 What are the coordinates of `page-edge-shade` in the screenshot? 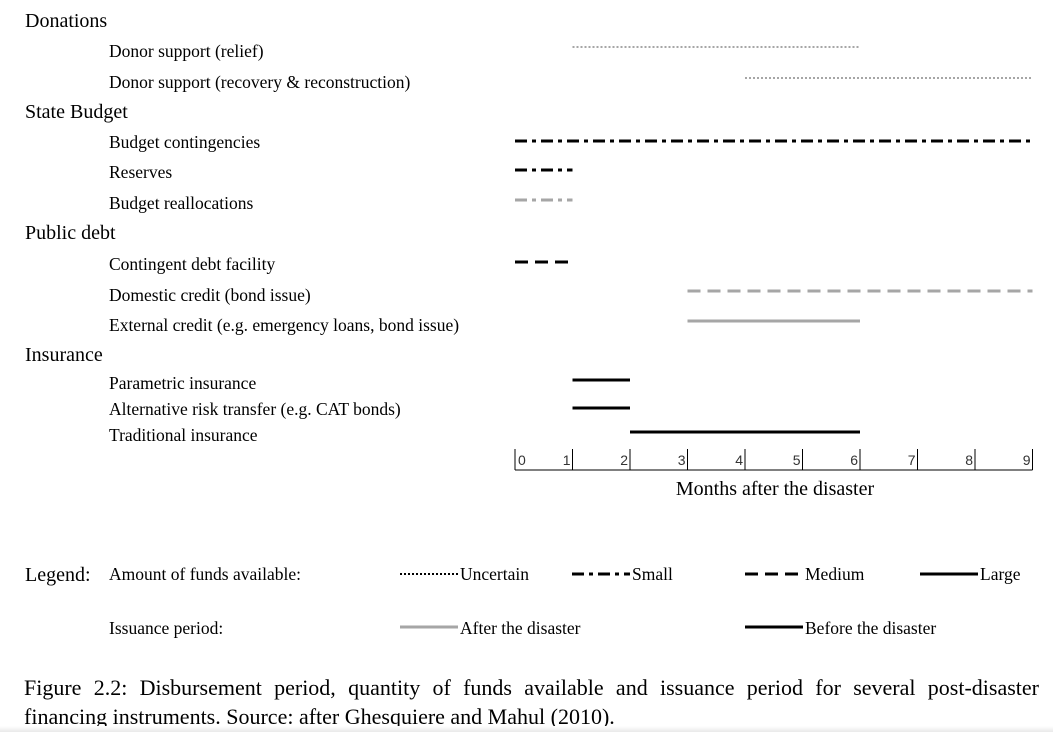 It's located at (526, 729).